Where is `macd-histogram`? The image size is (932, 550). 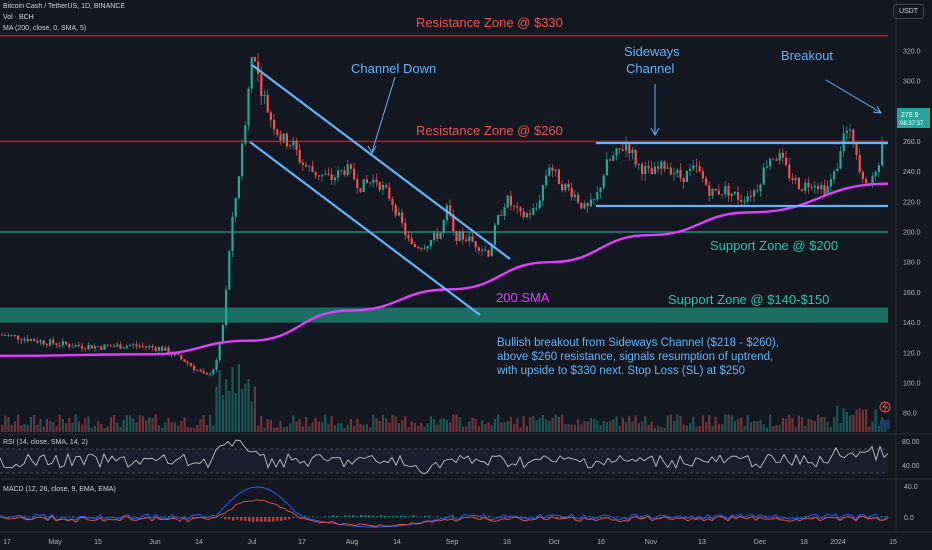 macd-histogram is located at coordinates (445, 518).